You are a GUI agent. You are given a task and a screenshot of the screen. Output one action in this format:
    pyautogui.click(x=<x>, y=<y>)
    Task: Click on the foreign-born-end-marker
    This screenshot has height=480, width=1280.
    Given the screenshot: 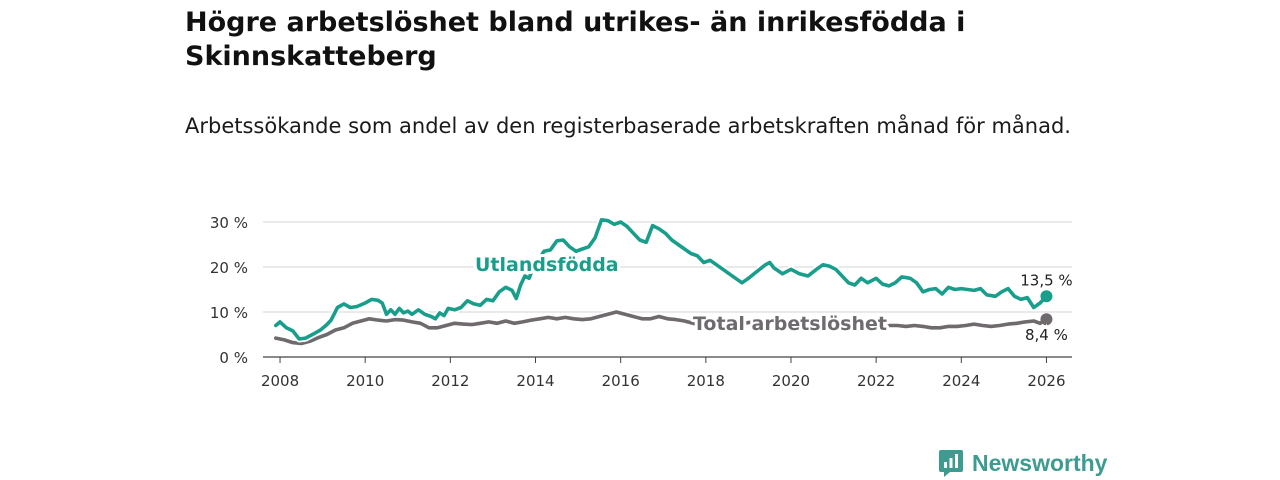 What is the action you would take?
    pyautogui.click(x=1046, y=296)
    